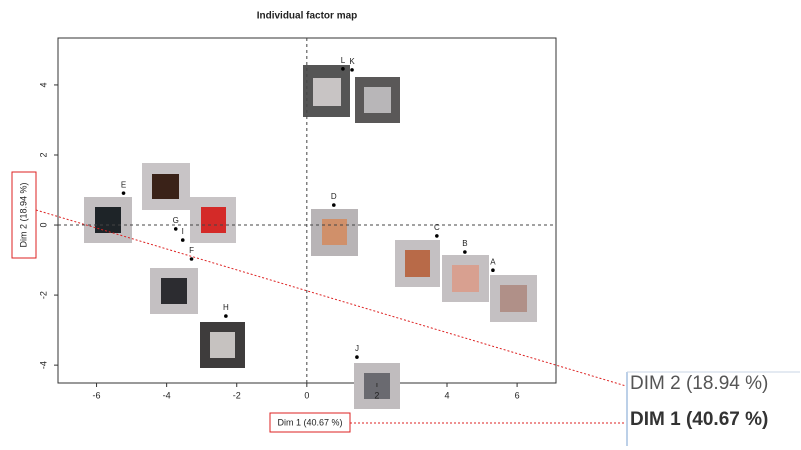  I want to click on y-label-box, so click(24, 215).